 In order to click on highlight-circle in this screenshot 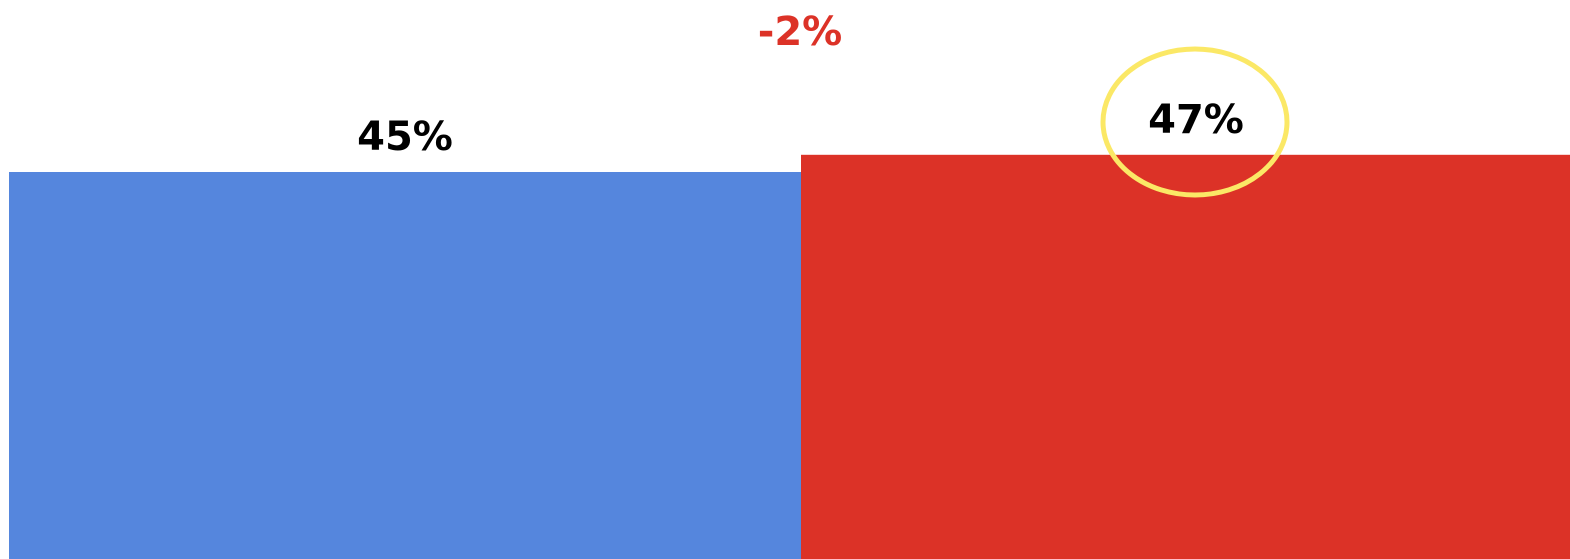, I will do `click(1195, 122)`.